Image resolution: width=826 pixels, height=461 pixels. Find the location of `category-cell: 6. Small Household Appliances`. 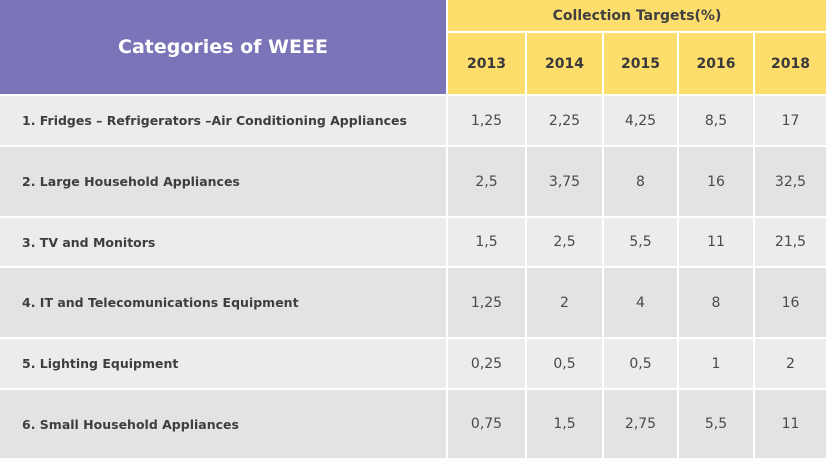

category-cell: 6. Small Household Appliances is located at coordinates (224, 423).